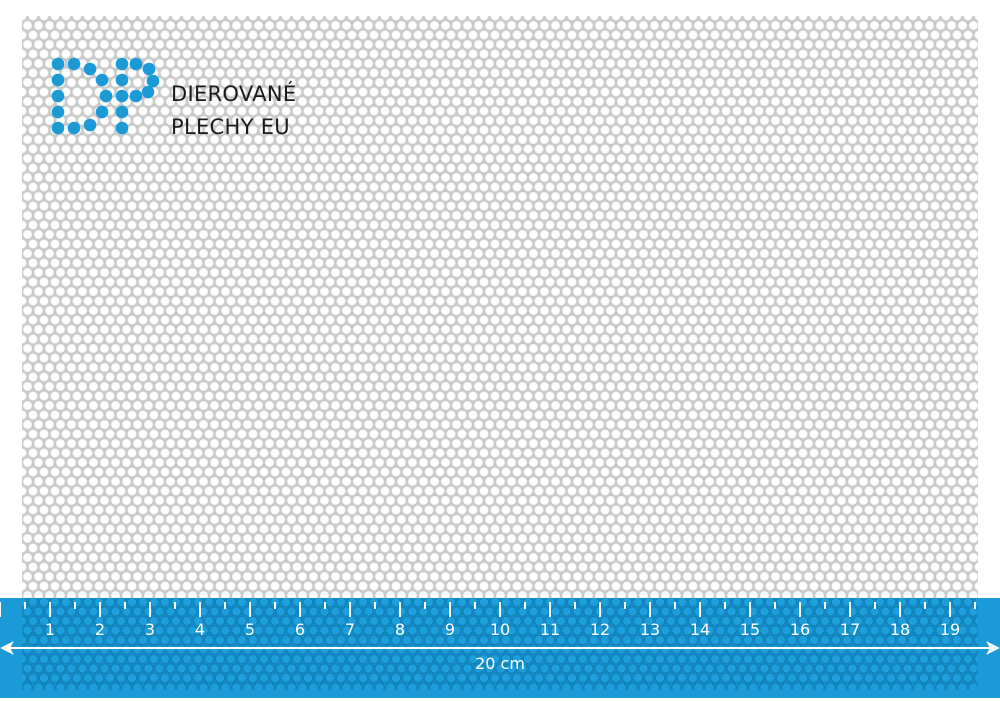  What do you see at coordinates (400, 629) in the screenshot?
I see `ruler-label: 8` at bounding box center [400, 629].